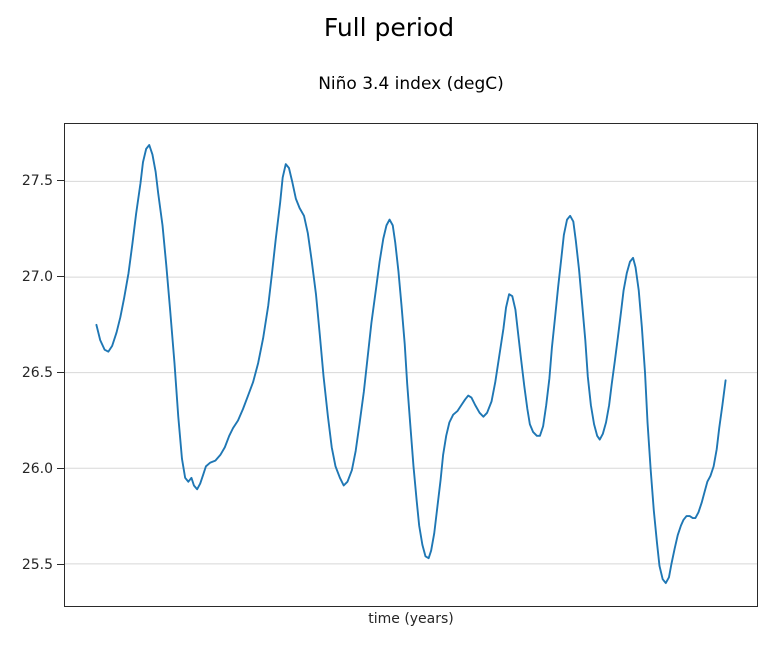  What do you see at coordinates (411, 84) in the screenshot?
I see `axes-title: Niño 3.4 index (degC)` at bounding box center [411, 84].